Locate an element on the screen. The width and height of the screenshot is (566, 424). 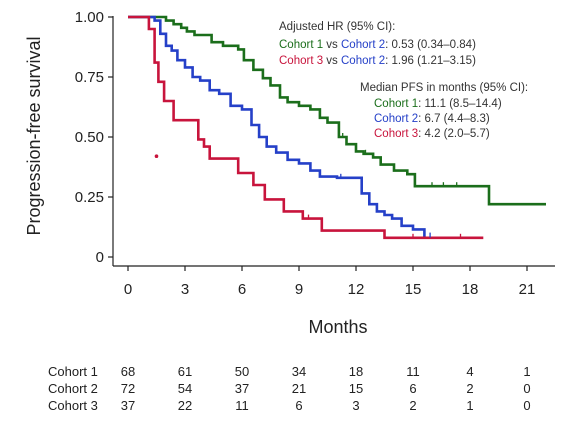
x-tick-label: 12 is located at coordinates (356, 289).